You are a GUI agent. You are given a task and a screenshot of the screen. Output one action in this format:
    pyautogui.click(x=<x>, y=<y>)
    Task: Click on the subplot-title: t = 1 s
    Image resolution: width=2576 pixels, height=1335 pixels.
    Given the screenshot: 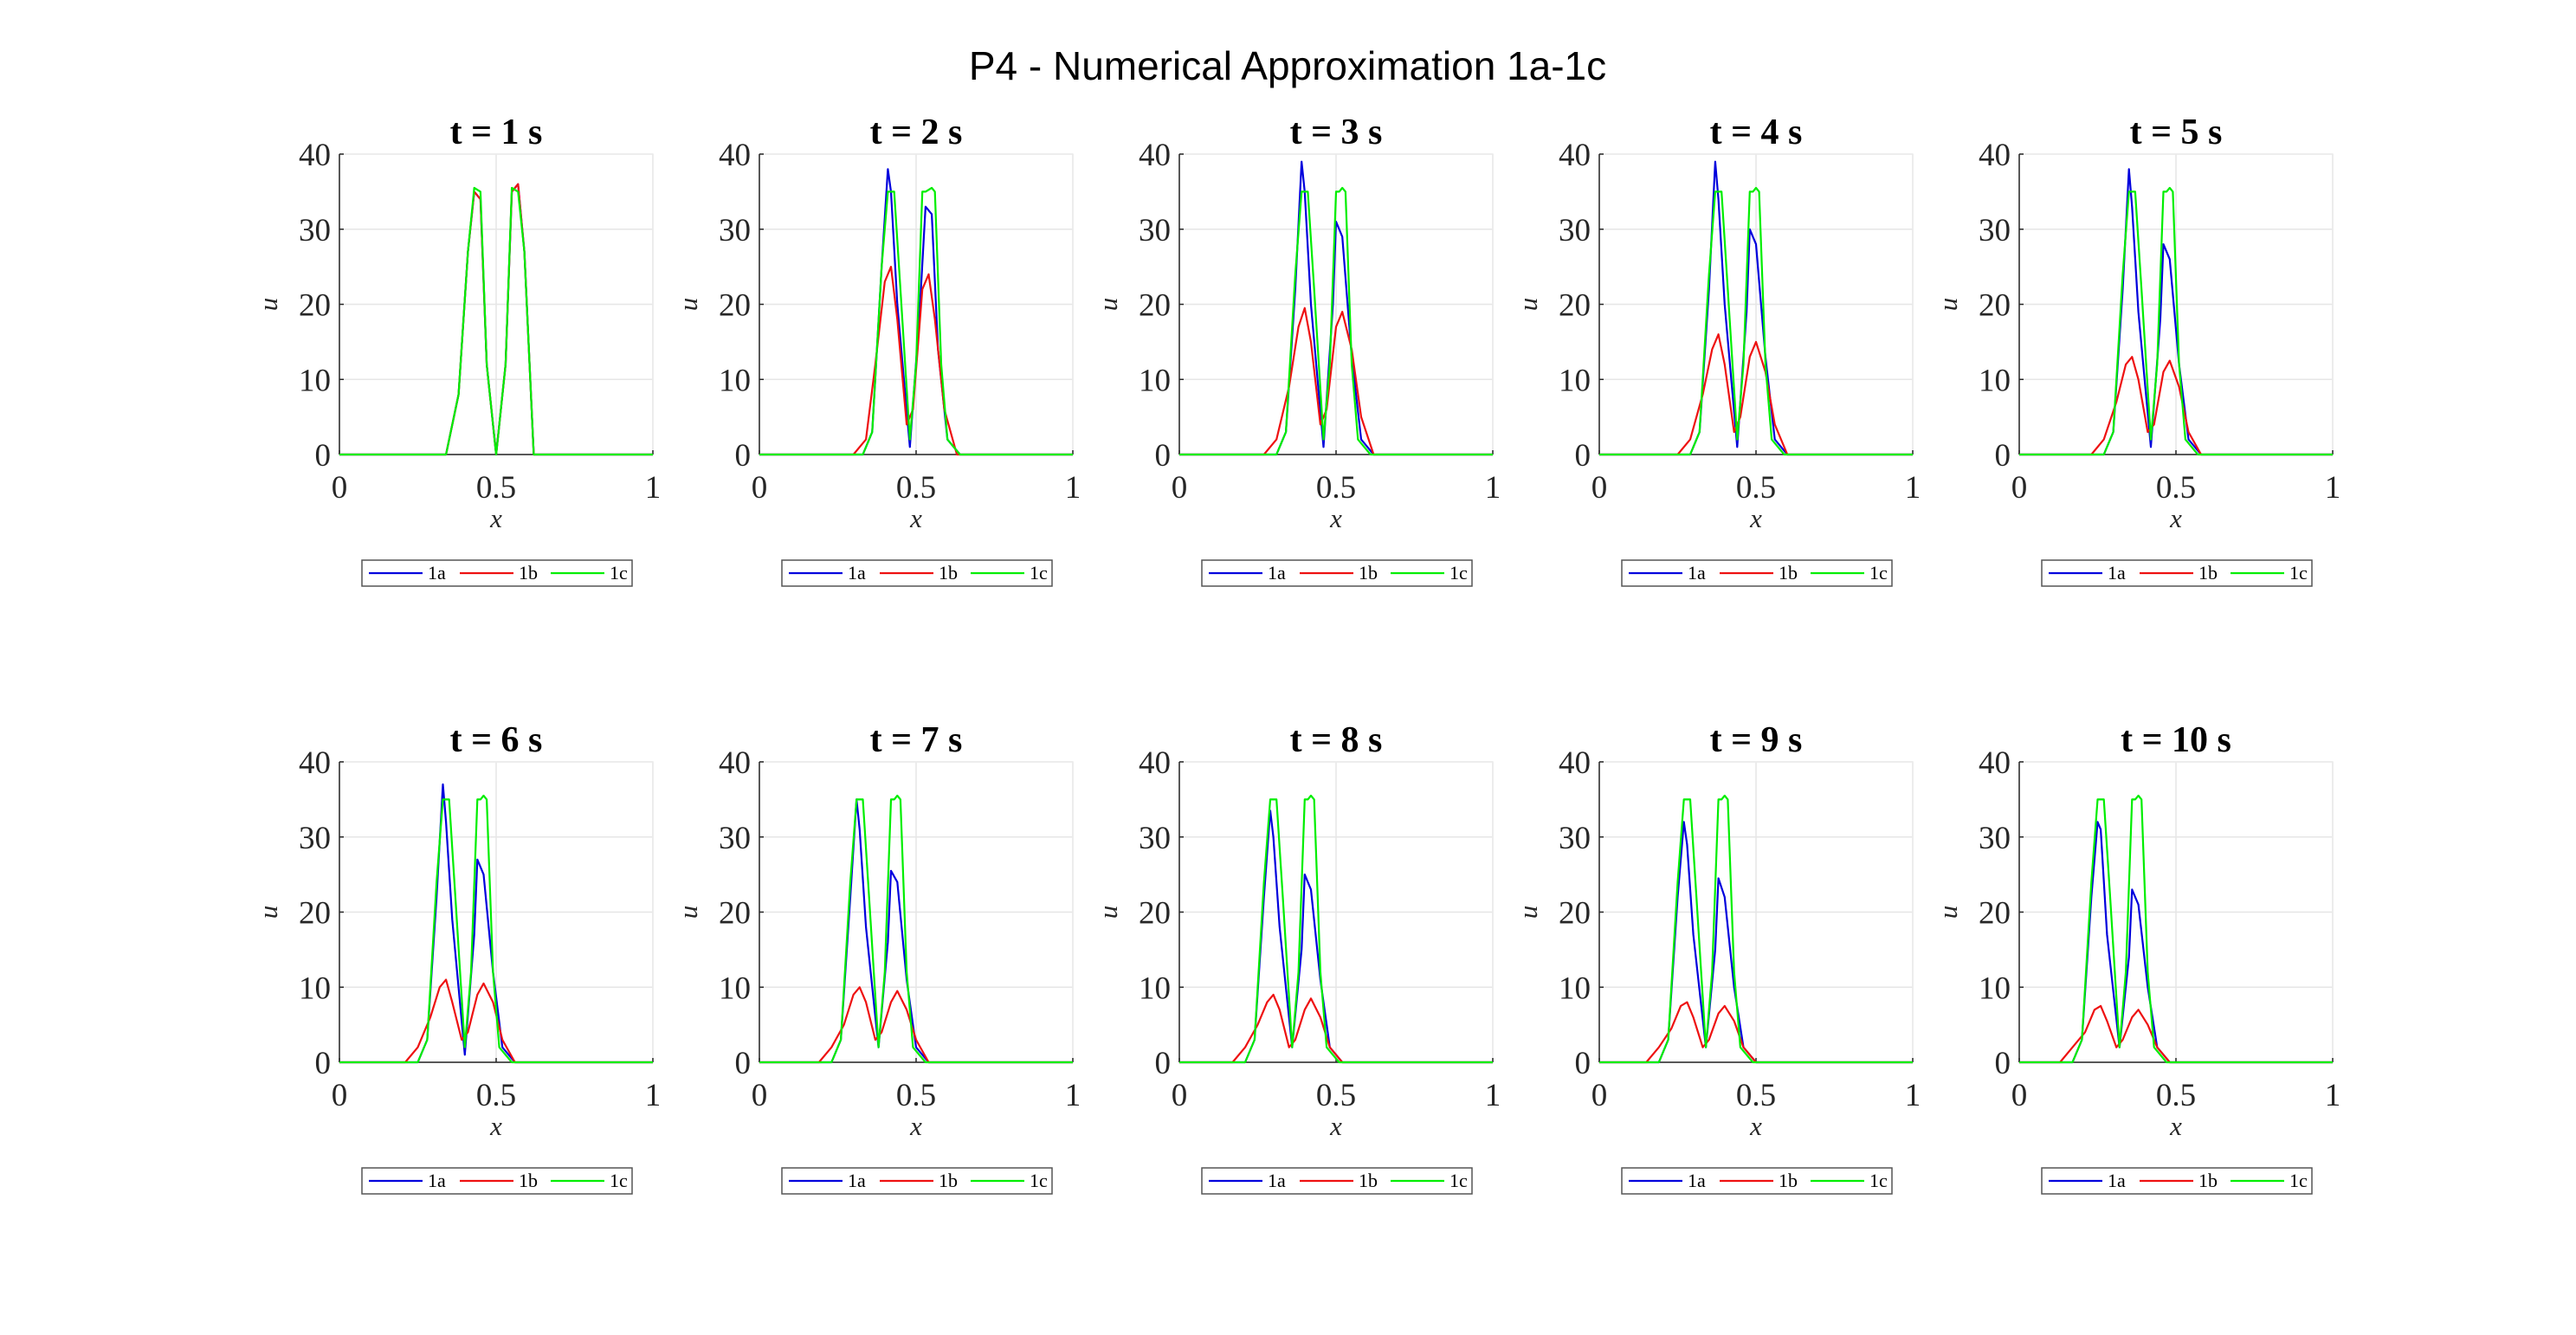 What is the action you would take?
    pyautogui.click(x=497, y=132)
    